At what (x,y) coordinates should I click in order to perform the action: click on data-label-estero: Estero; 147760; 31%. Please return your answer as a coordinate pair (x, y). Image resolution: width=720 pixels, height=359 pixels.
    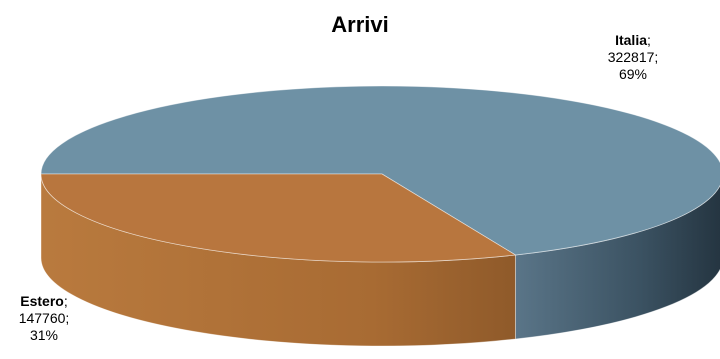
    Looking at the image, I should click on (44, 318).